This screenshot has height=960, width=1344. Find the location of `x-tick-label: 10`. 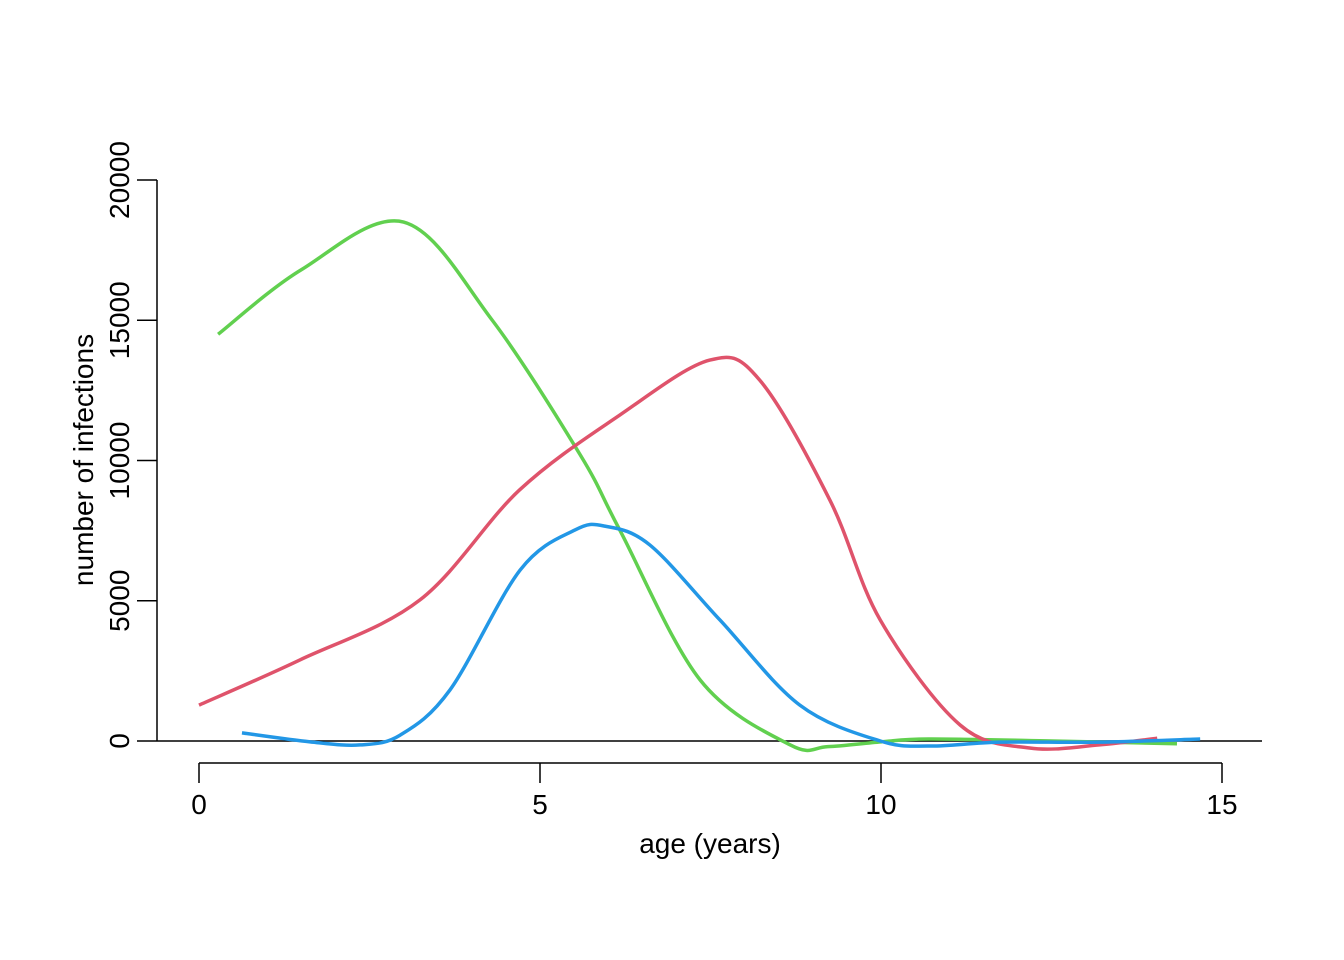

x-tick-label: 10 is located at coordinates (880, 804).